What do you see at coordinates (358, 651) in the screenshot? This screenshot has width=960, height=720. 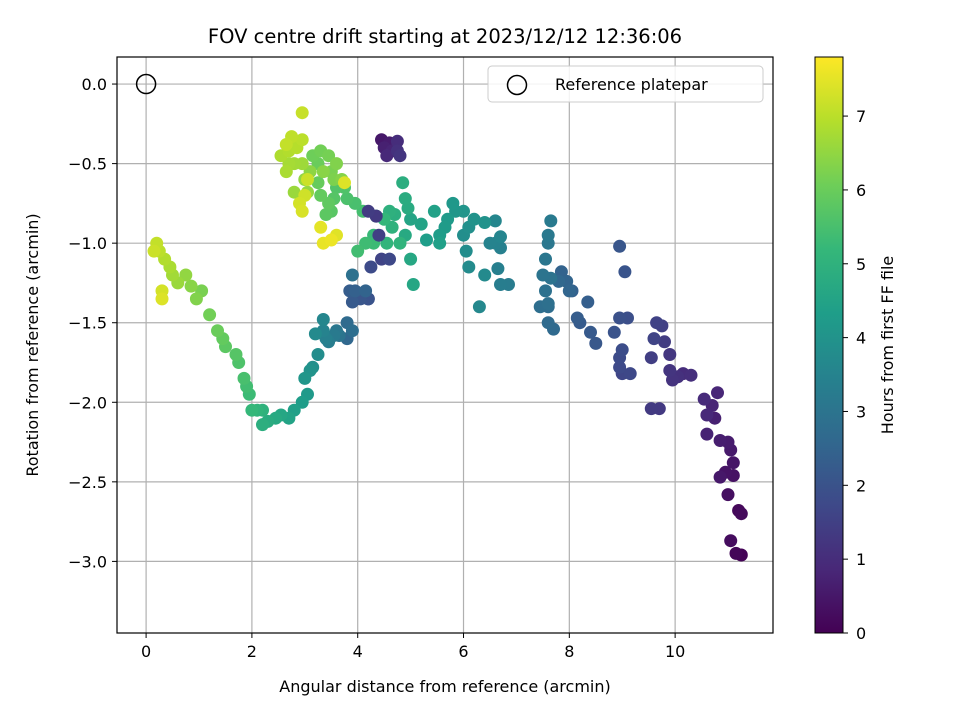 I see `x-tick-label: 4` at bounding box center [358, 651].